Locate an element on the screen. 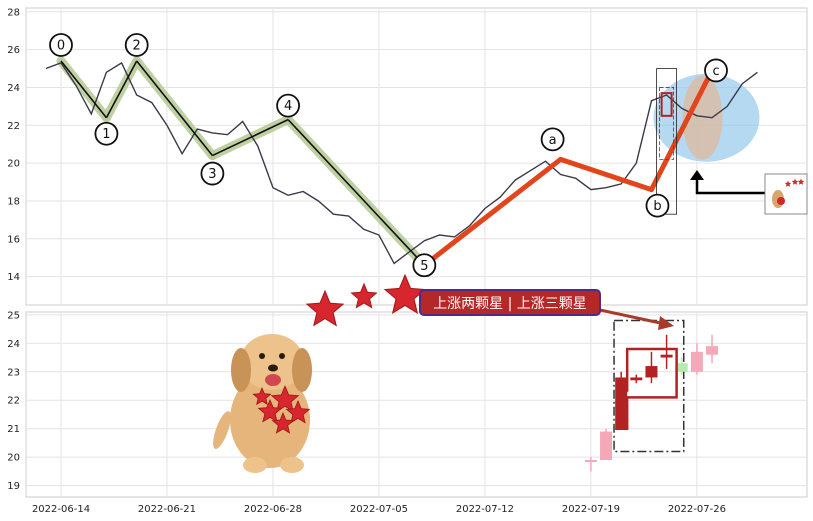  x-tick-label: 2022-07-05 is located at coordinates (379, 509).